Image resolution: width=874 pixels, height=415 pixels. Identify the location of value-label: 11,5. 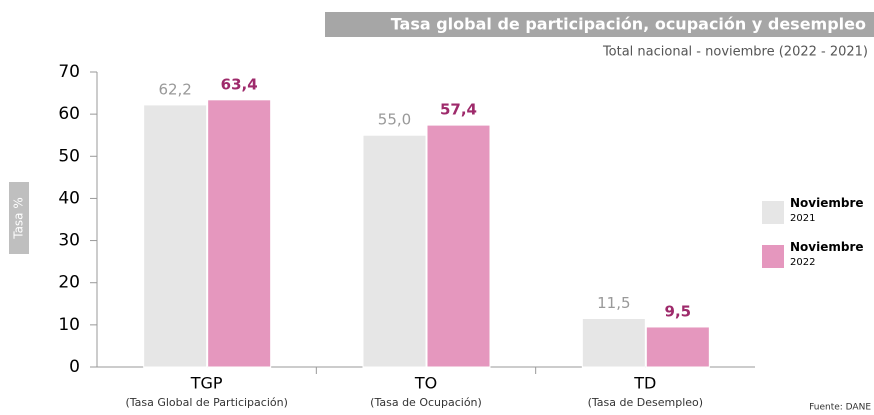
(613, 303).